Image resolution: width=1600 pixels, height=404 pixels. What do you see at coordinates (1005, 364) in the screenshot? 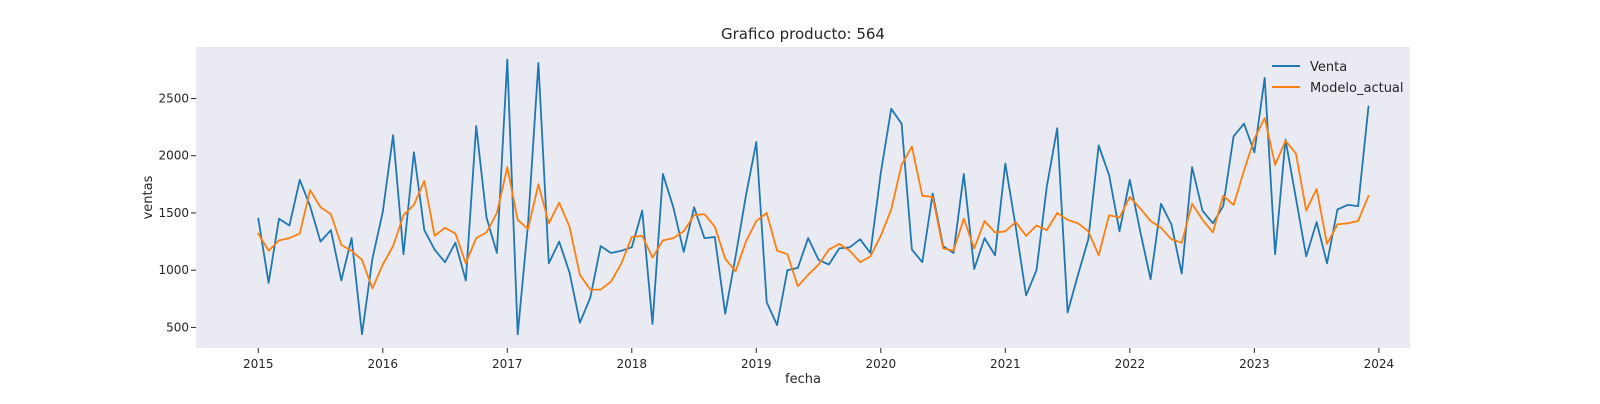
I see `x-tick-label: 2021` at bounding box center [1005, 364].